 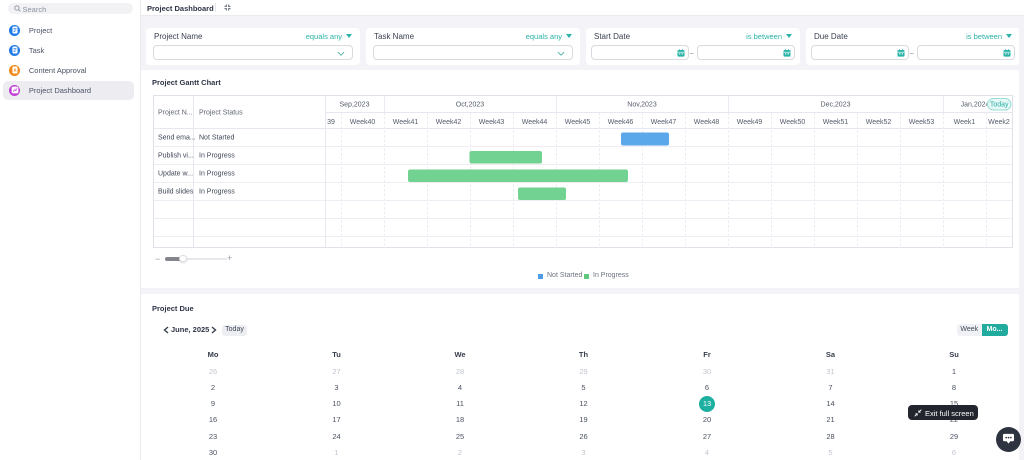 I want to click on svg-text: Week45, so click(x=578, y=122).